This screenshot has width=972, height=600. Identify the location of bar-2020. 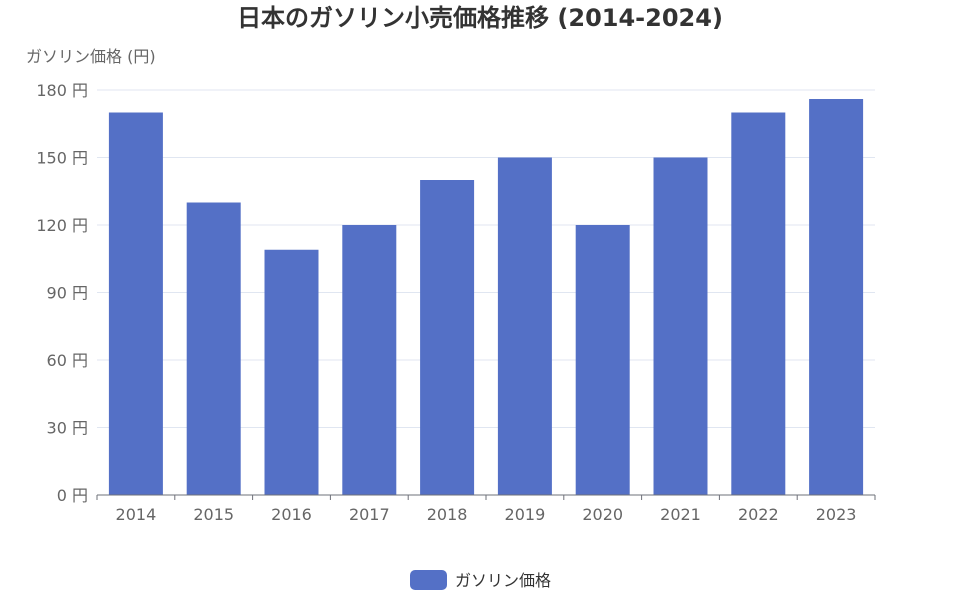
(602, 360).